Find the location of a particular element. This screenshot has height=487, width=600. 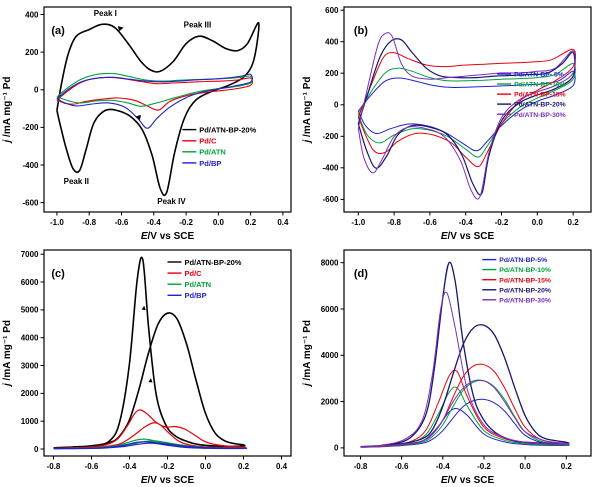

svg-text: -1.0 is located at coordinates (57, 222).